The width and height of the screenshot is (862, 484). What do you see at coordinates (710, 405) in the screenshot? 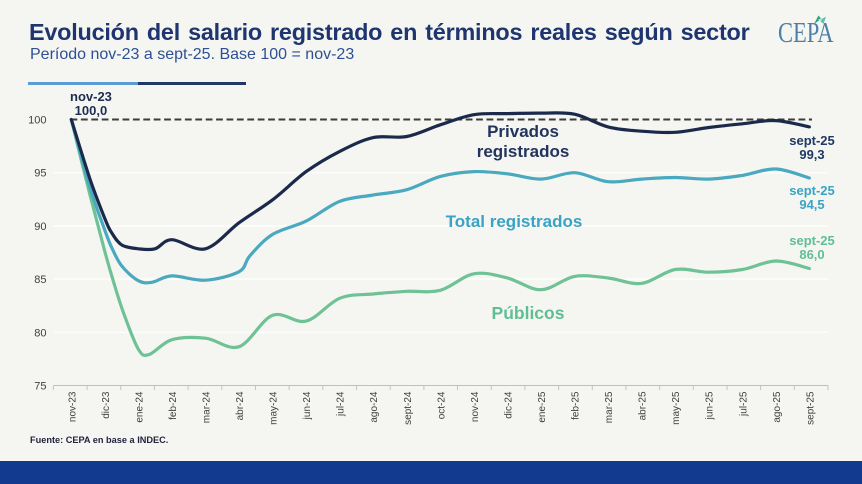
I see `svg-text: jun-25` at bounding box center [710, 405].